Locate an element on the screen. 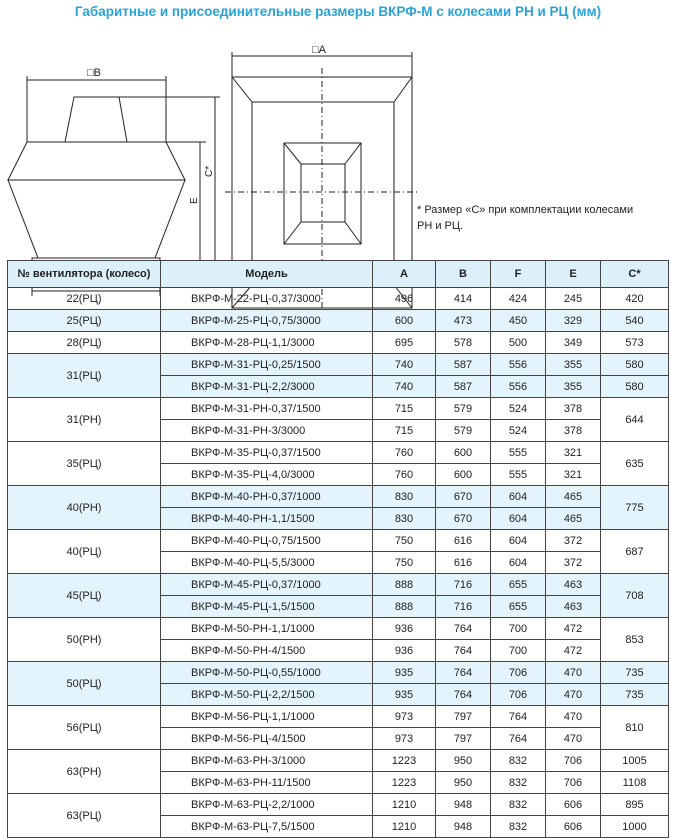 This screenshot has width=676, height=838. table-row: ВКРФ-М-40-РЦ-5,5/3000 750 616 604 372 is located at coordinates (338, 562).